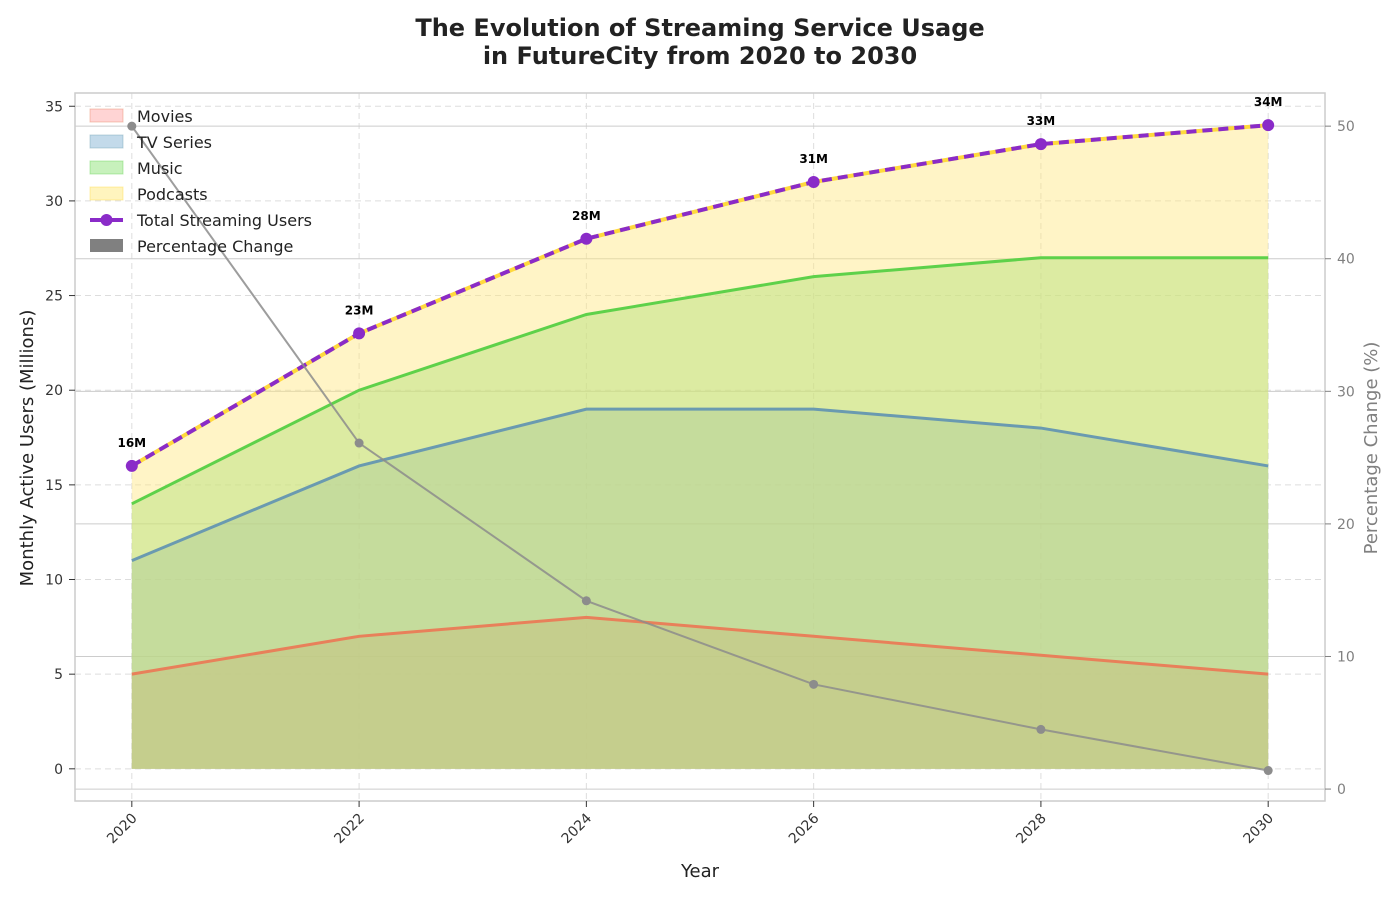  I want to click on legend-label: Podcasts, so click(172, 194).